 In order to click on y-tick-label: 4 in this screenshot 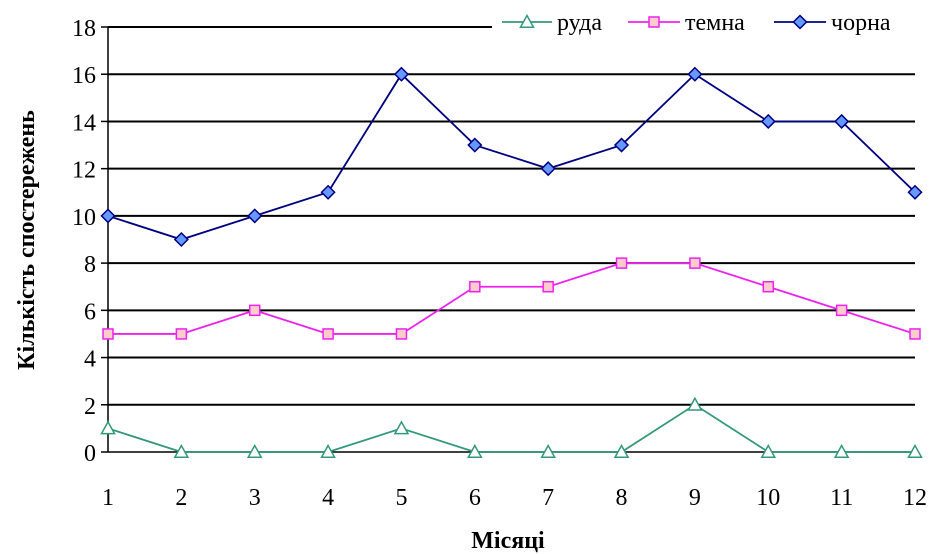, I will do `click(90, 360)`.